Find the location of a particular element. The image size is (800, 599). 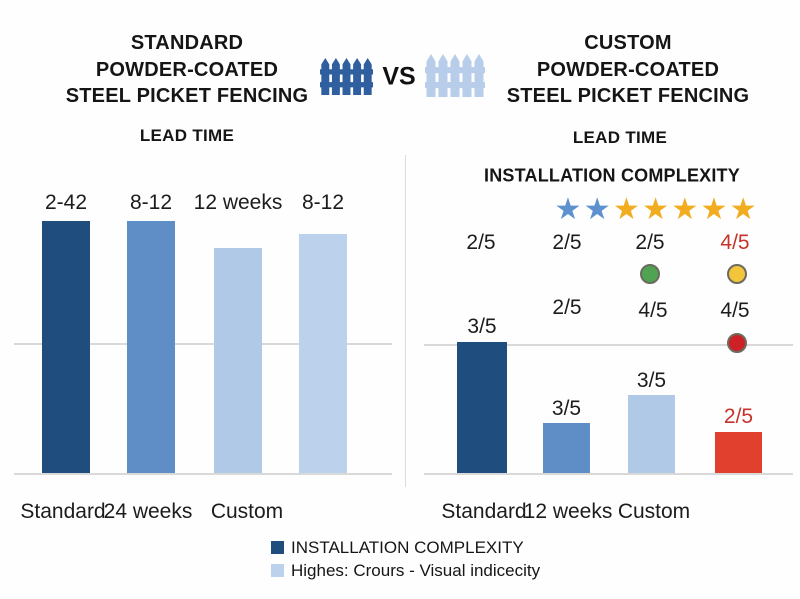

standard-x-label-1: Standard is located at coordinates (63, 511).